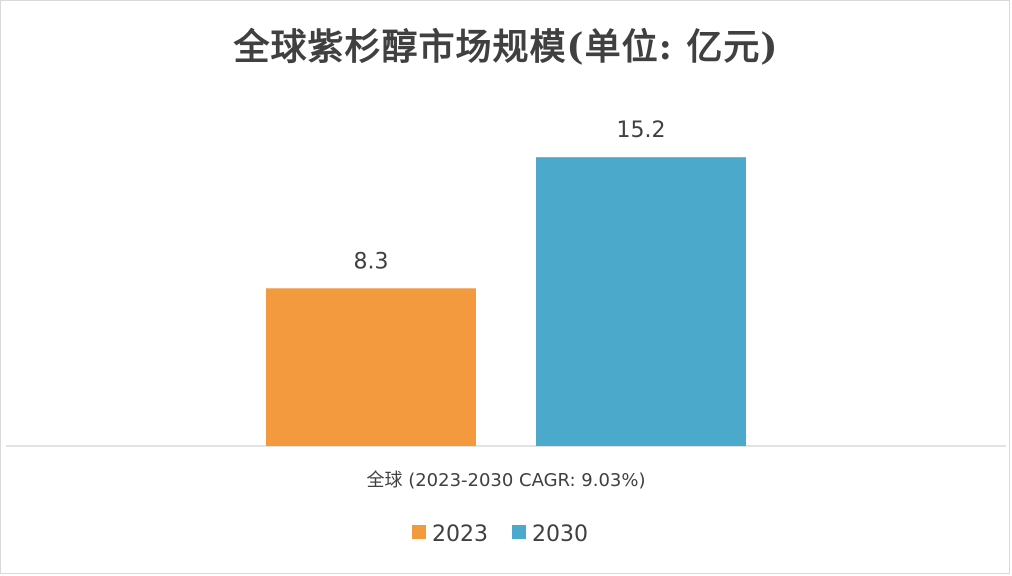 Image resolution: width=1012 pixels, height=576 pixels. Describe the element at coordinates (560, 534) in the screenshot. I see `legend-label-2030: 2030` at that location.